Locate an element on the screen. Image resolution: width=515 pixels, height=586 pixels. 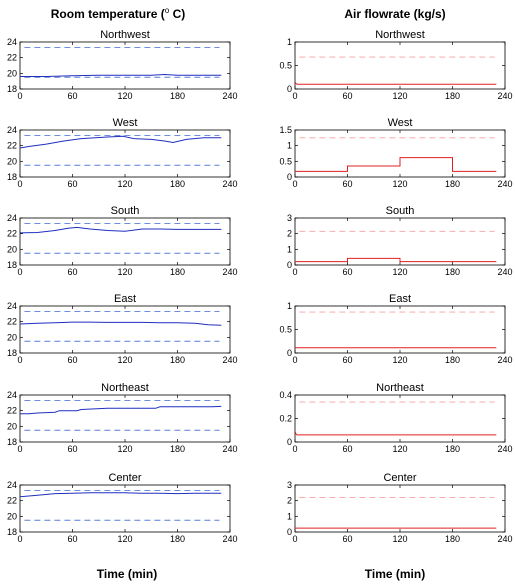
panel-title: Northwest is located at coordinates (125, 35).